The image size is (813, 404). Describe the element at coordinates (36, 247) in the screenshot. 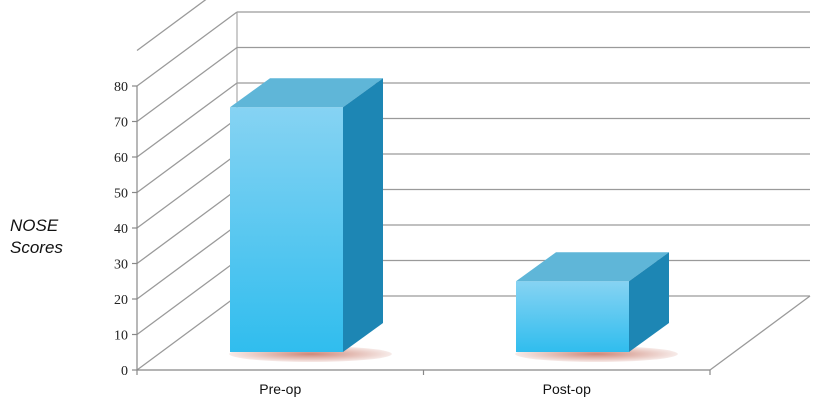

I see `y-axis-label-line-2: Scores` at that location.